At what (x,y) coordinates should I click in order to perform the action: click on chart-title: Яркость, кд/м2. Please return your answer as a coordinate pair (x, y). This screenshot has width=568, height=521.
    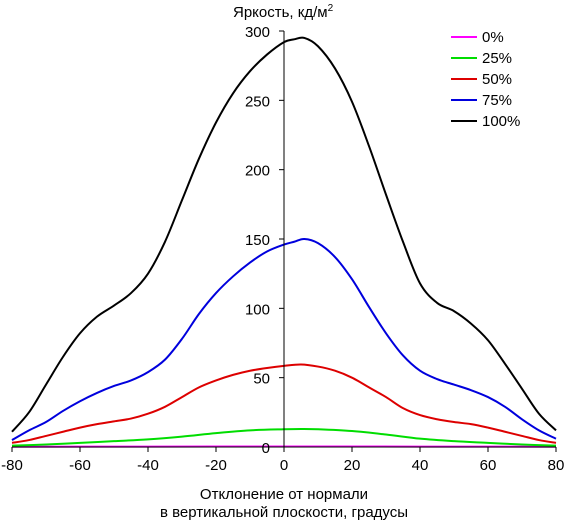
    Looking at the image, I should click on (283, 12).